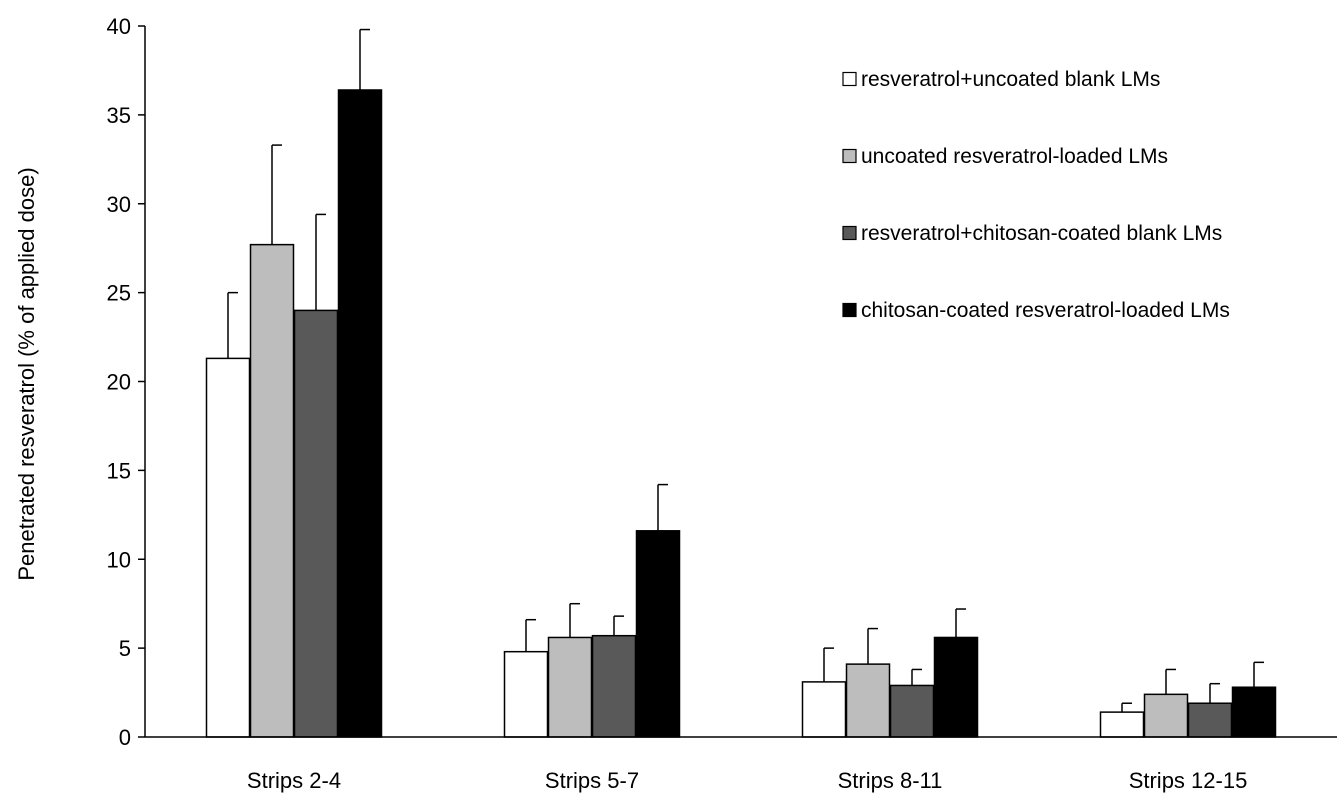  Describe the element at coordinates (592, 780) in the screenshot. I see `x-tick-label: Strips 5-7` at that location.